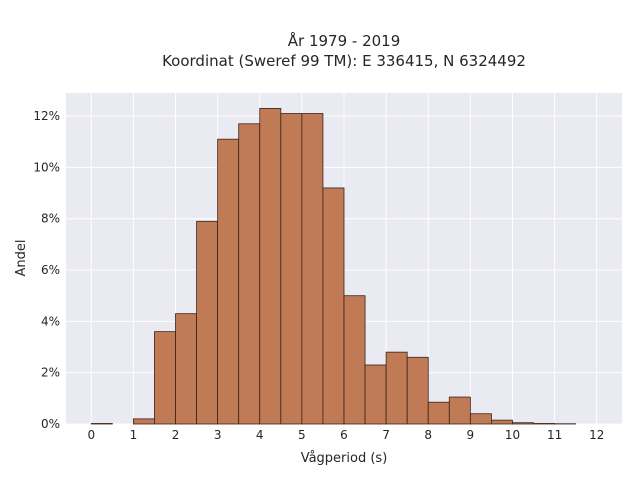  I want to click on x-tick-label: 4, so click(260, 435).